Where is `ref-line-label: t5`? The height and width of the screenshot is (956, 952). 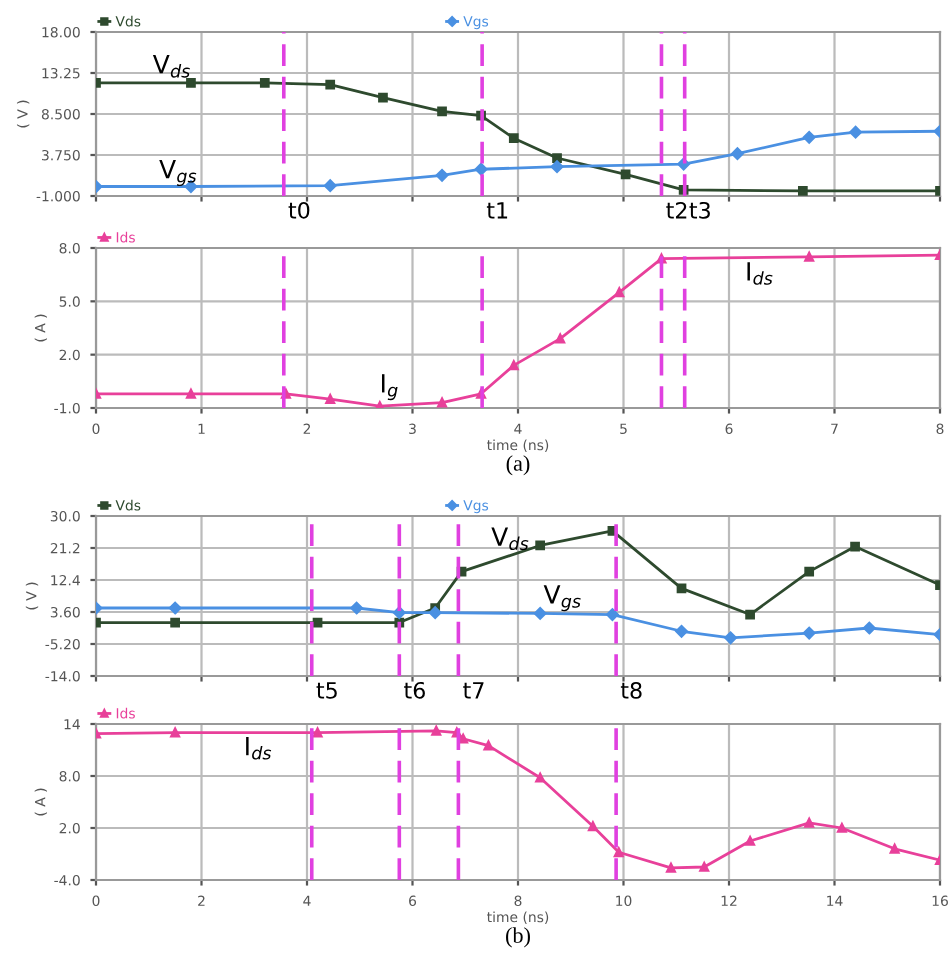
ref-line-label: t5 is located at coordinates (326, 690).